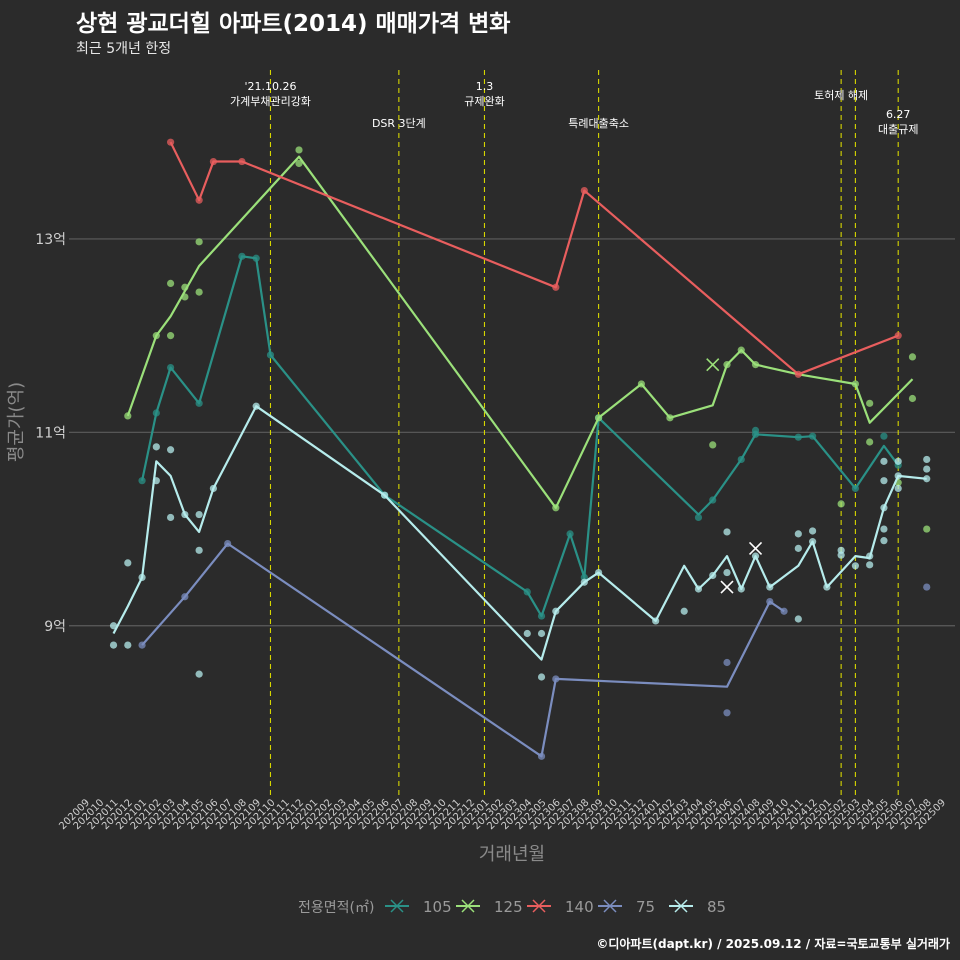 The height and width of the screenshot is (960, 960). Describe the element at coordinates (716, 907) in the screenshot. I see `legend-label-85: 85` at that location.